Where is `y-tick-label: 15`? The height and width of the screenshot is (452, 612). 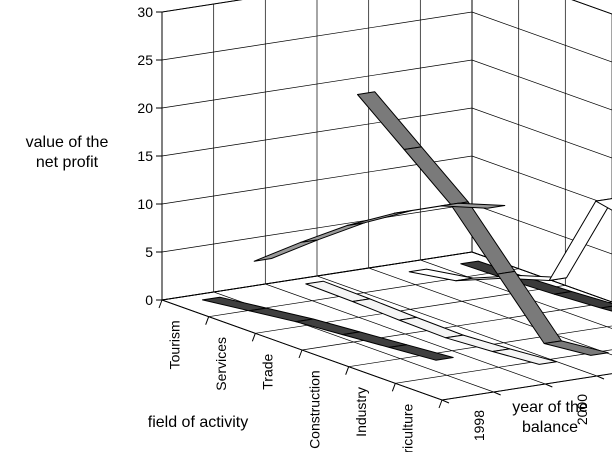
y-tick-label: 15 is located at coordinates (145, 156).